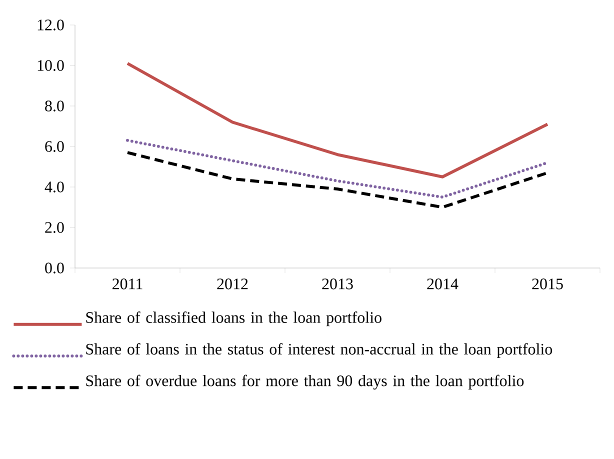 Image resolution: width=614 pixels, height=459 pixels. Describe the element at coordinates (54, 268) in the screenshot. I see `y-tick-label: 0.0` at that location.